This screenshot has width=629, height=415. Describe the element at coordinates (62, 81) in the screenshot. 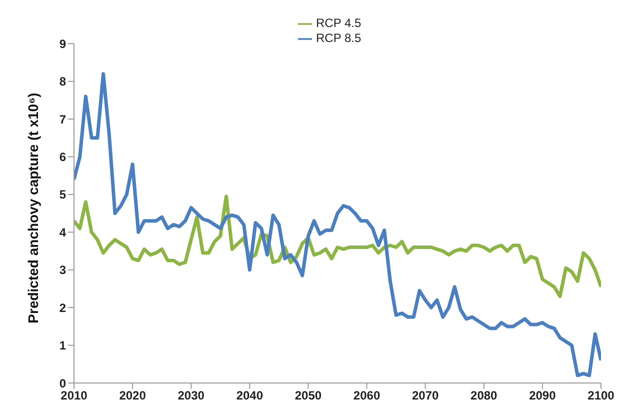

I see `y-tick-label: 8` at that location.